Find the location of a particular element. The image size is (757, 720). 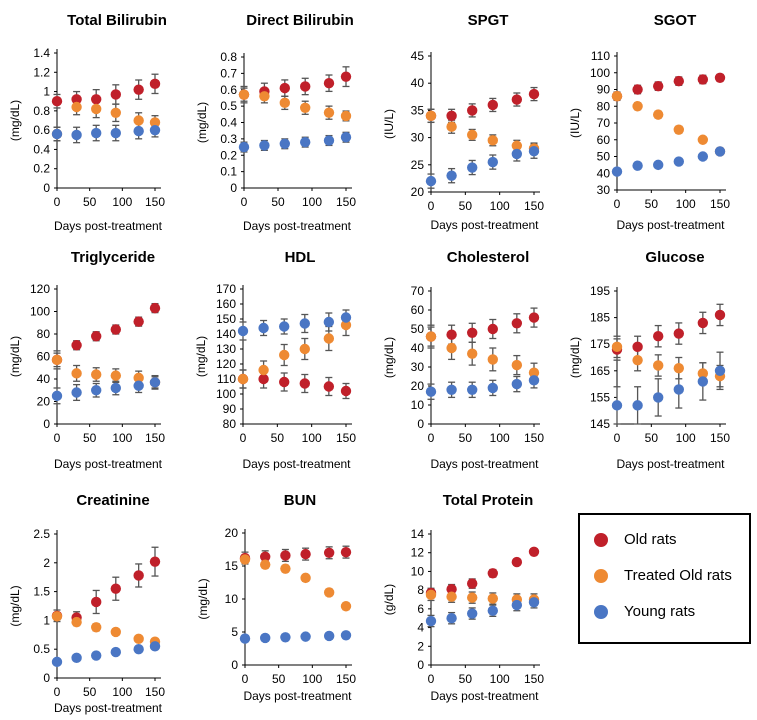

y-tick-label: 5 is located at coordinates (234, 632).